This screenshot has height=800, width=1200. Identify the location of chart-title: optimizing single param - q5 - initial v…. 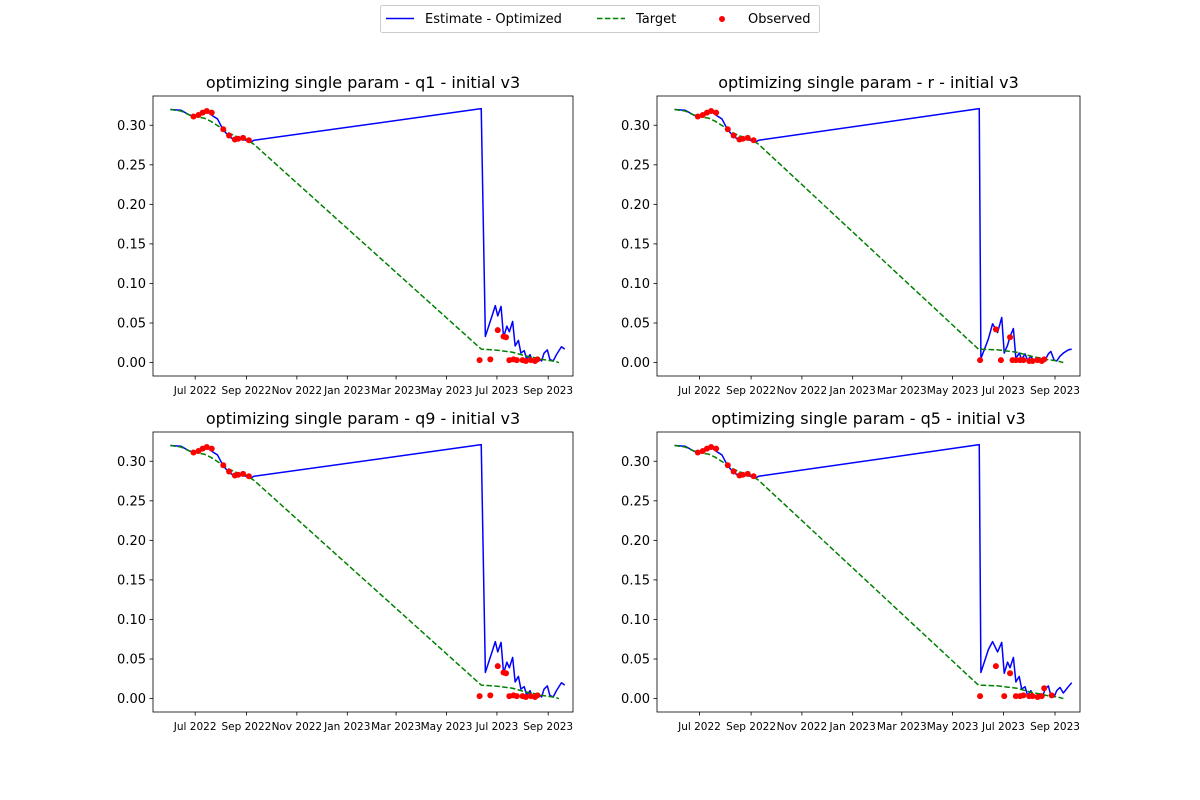
(868, 418).